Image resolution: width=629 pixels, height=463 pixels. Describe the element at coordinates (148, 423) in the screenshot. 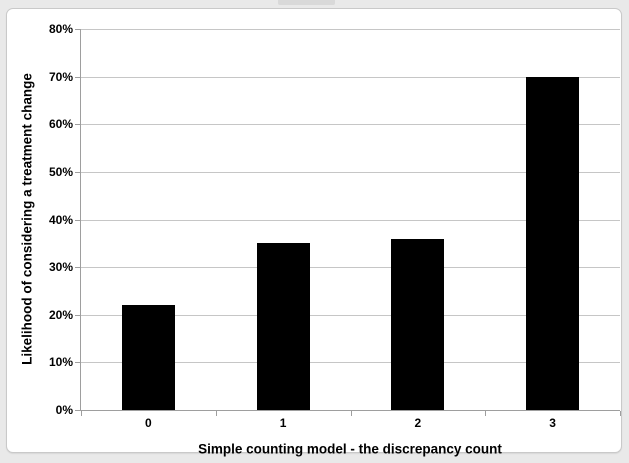

I see `x-tick-label: 0` at that location.